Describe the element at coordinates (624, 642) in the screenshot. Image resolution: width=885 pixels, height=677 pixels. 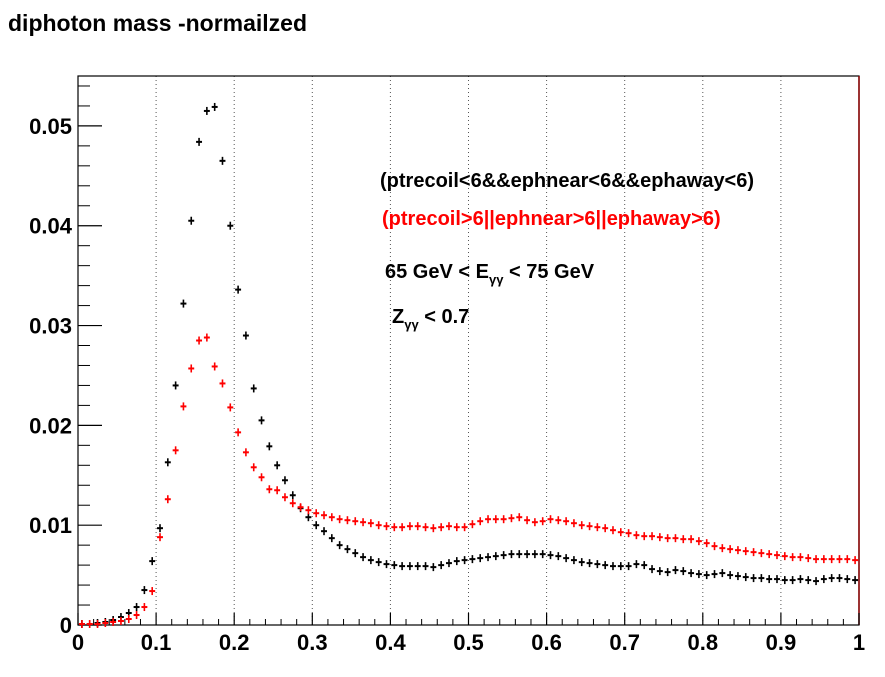
I see `x-tick-label: 0.7` at that location.